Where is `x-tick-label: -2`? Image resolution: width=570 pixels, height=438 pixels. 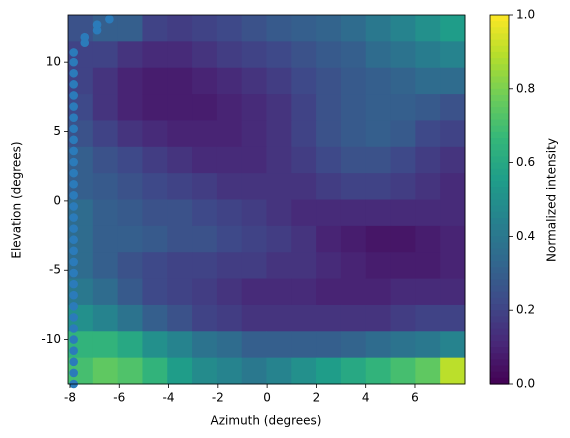
x-tick-label: -2 is located at coordinates (218, 398).